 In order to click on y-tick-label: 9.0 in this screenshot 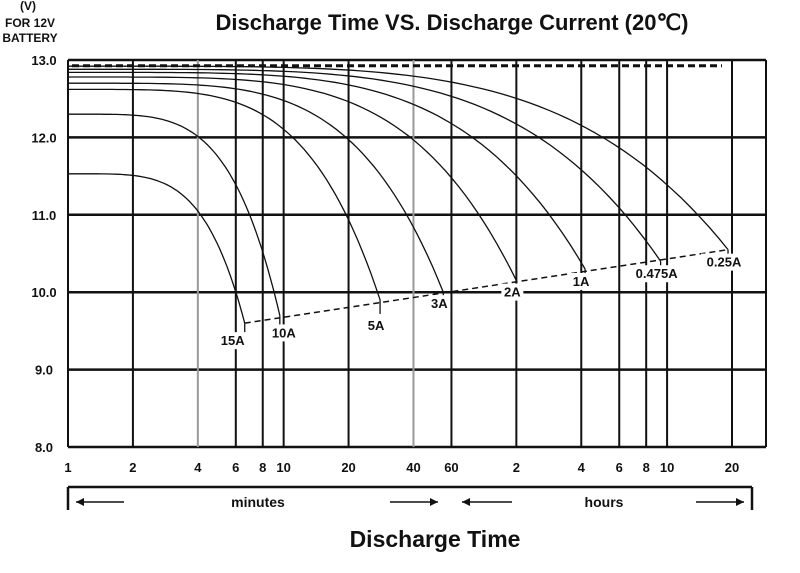, I will do `click(44, 370)`.